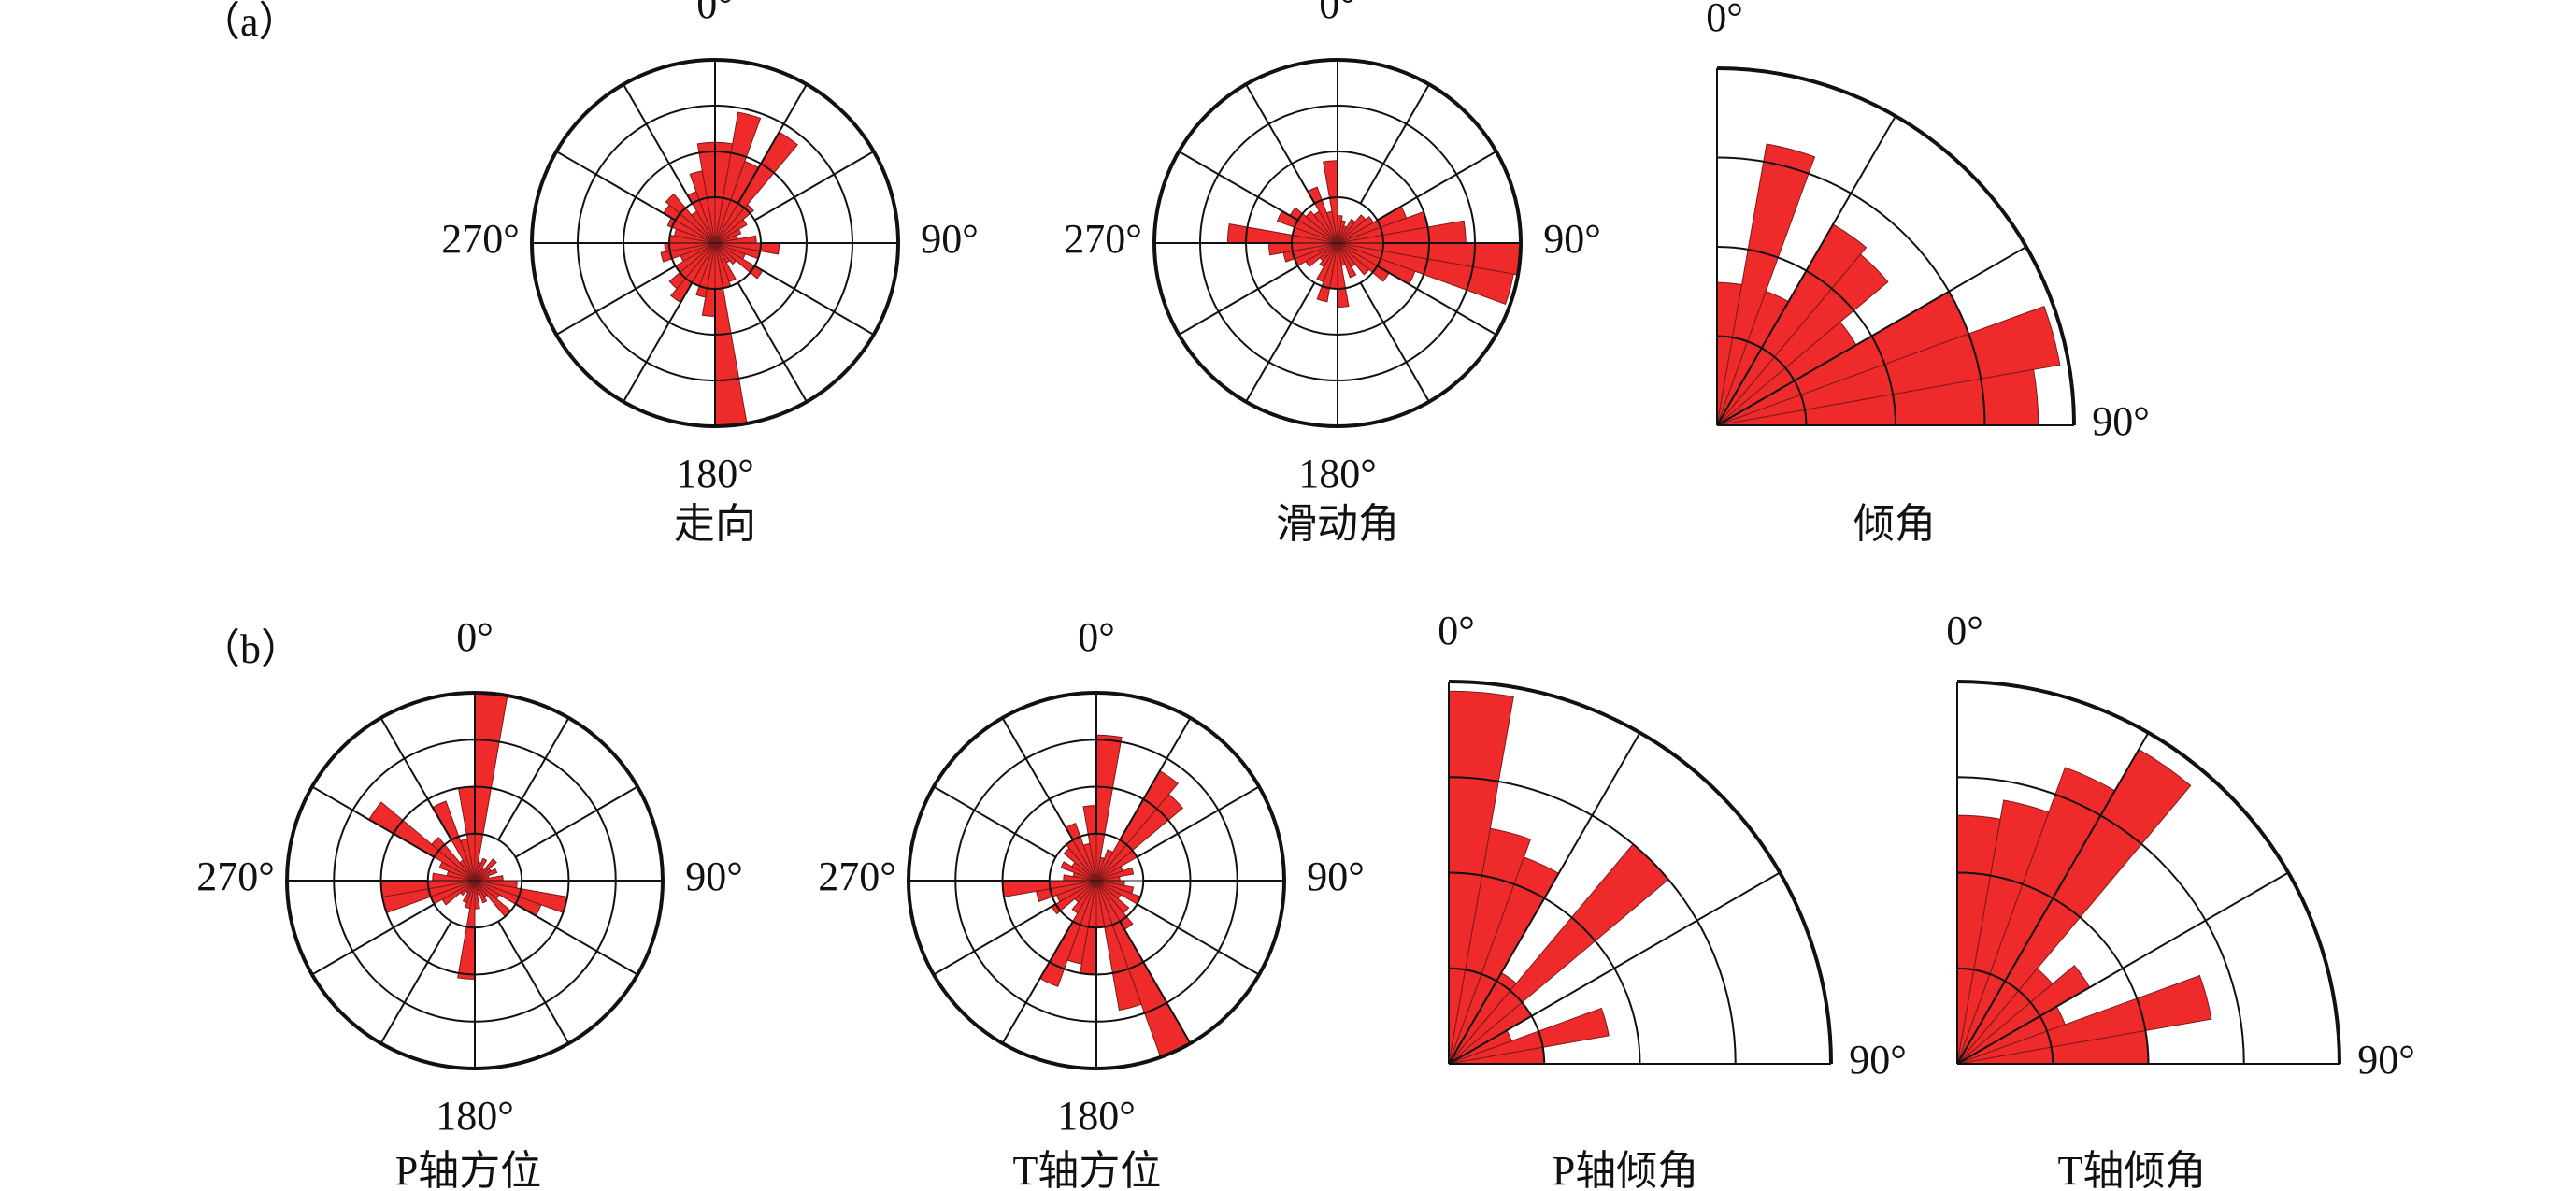 The height and width of the screenshot is (1191, 2576). Describe the element at coordinates (250, 649) in the screenshot. I see `panel-label: （b）` at that location.